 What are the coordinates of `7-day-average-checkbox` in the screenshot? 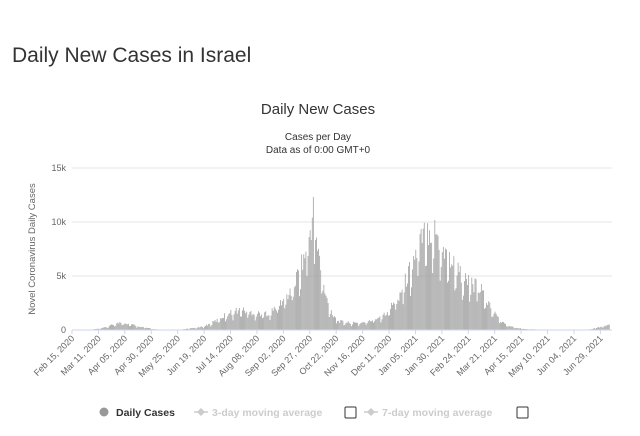 It's located at (522, 412).